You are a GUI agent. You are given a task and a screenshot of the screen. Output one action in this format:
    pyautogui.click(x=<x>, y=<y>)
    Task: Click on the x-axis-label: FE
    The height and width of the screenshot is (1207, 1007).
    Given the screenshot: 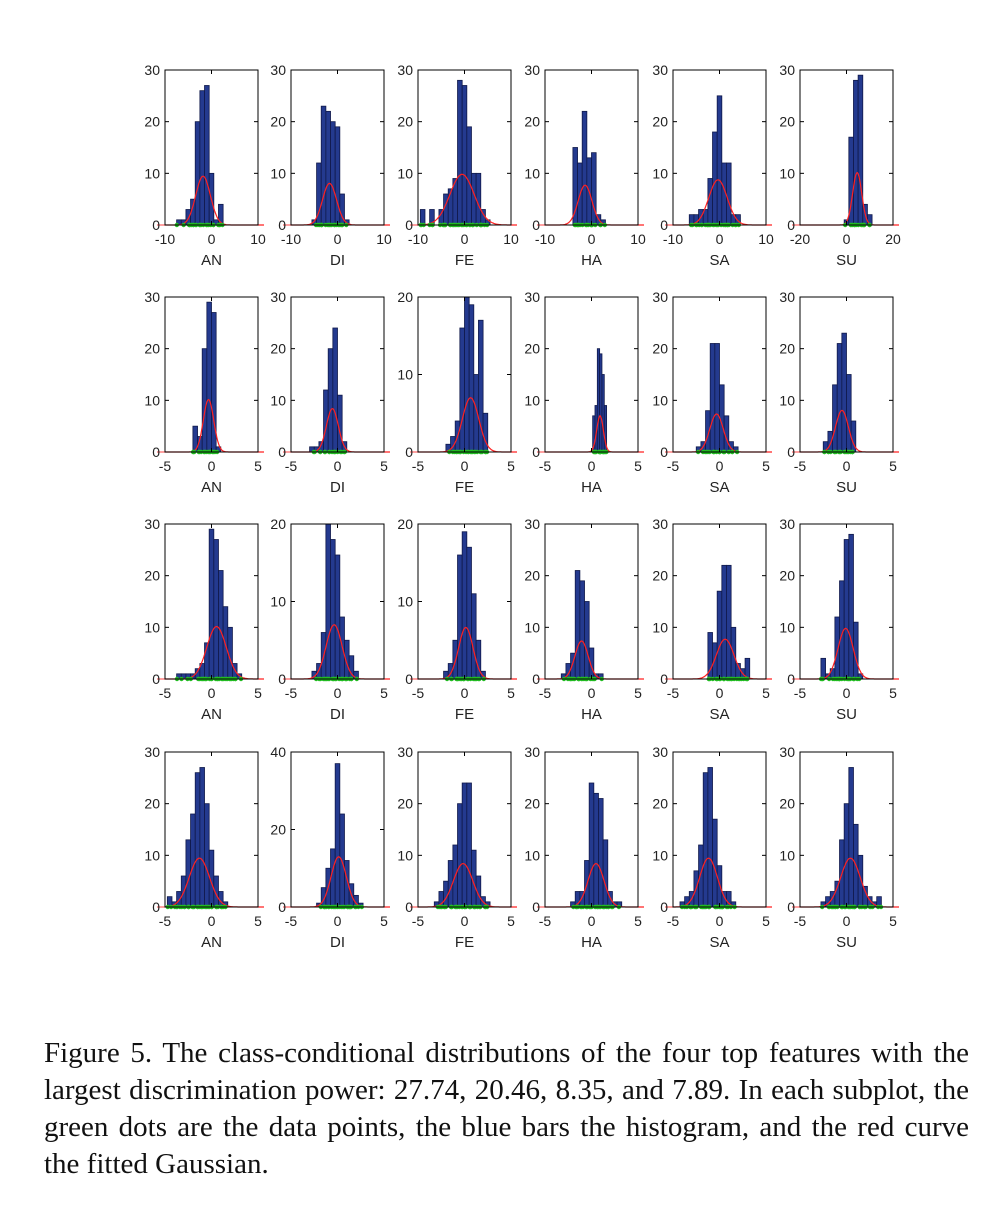 What is the action you would take?
    pyautogui.click(x=464, y=260)
    